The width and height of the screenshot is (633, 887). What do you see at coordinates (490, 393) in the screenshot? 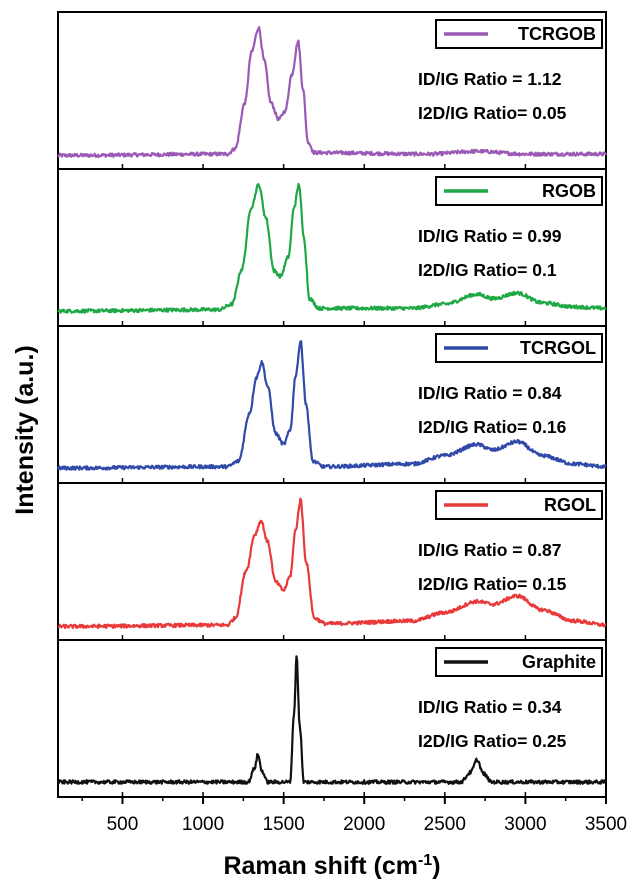
I see `id-ig-ratio-label: ID/IG Ratio = 0.84` at bounding box center [490, 393].